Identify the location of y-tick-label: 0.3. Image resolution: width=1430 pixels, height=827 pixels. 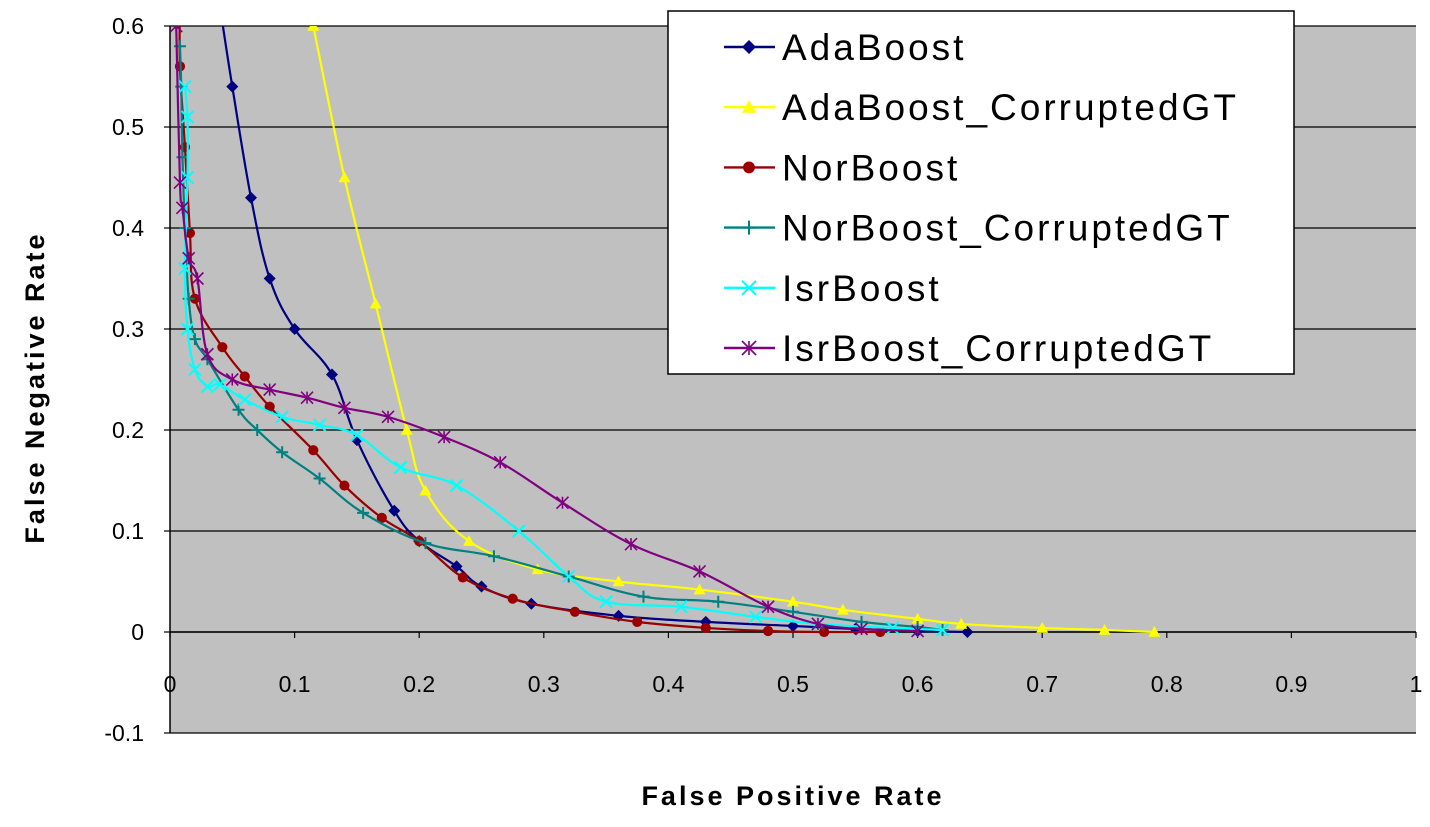
(128, 329).